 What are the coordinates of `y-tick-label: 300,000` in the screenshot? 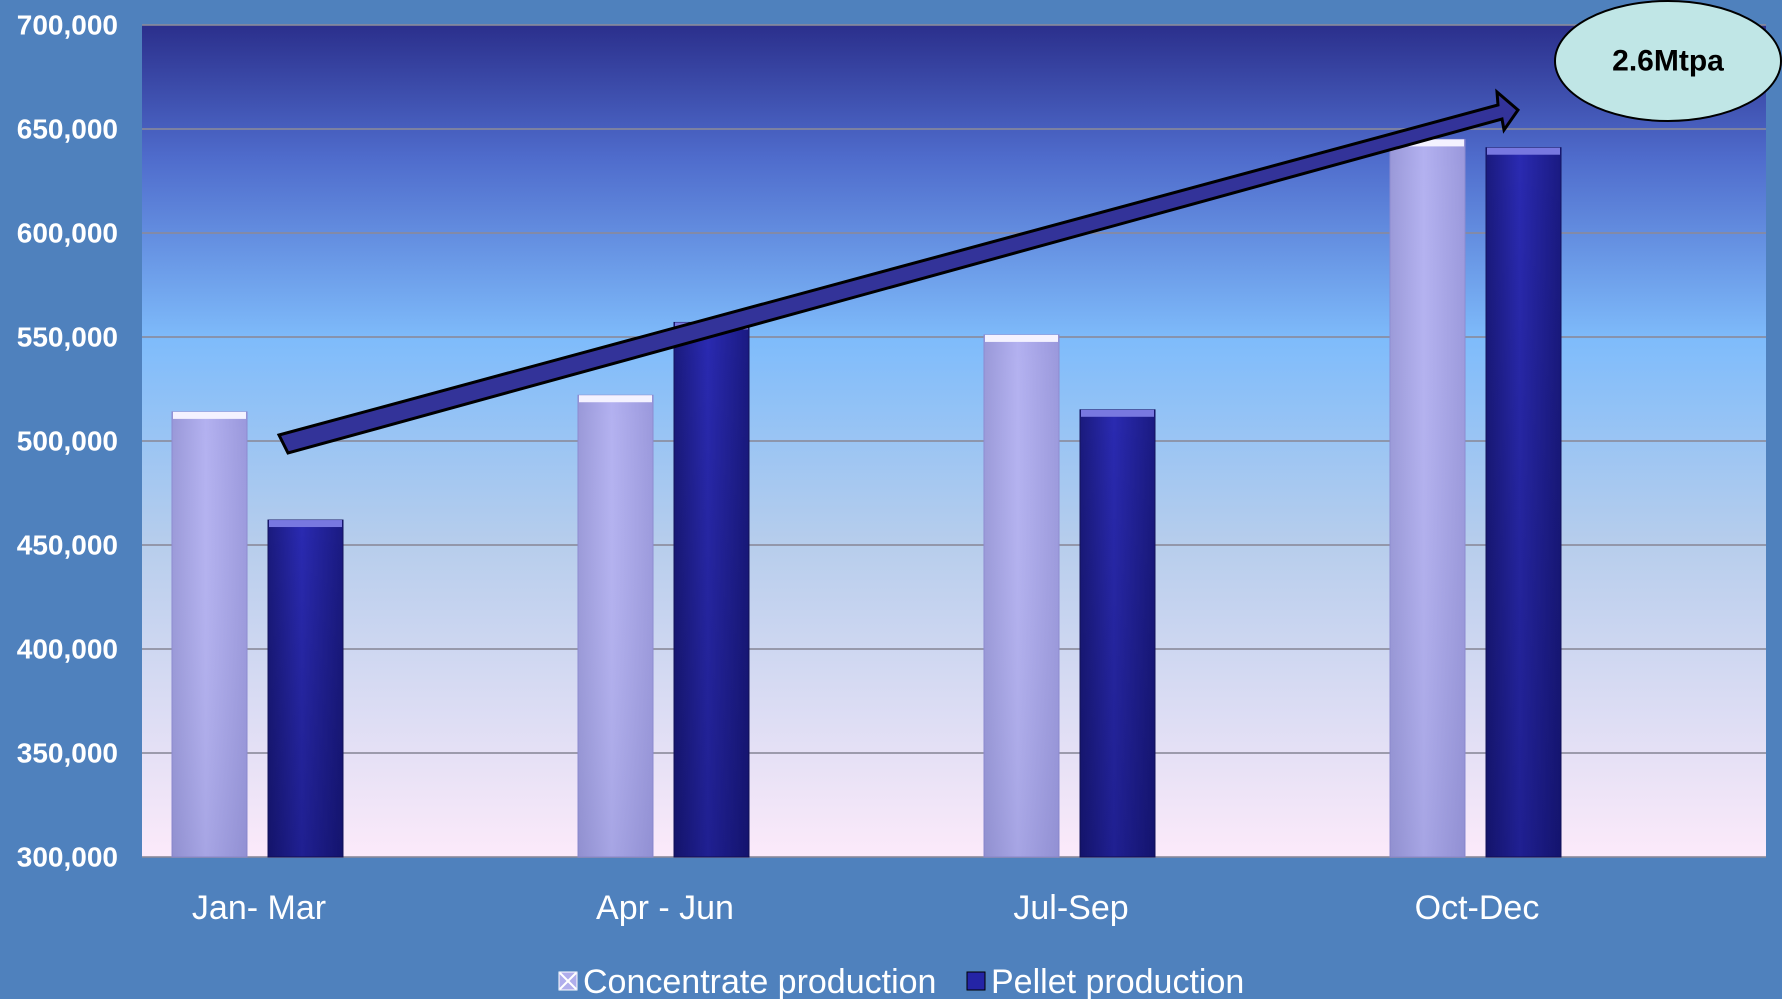 It's located at (67, 857).